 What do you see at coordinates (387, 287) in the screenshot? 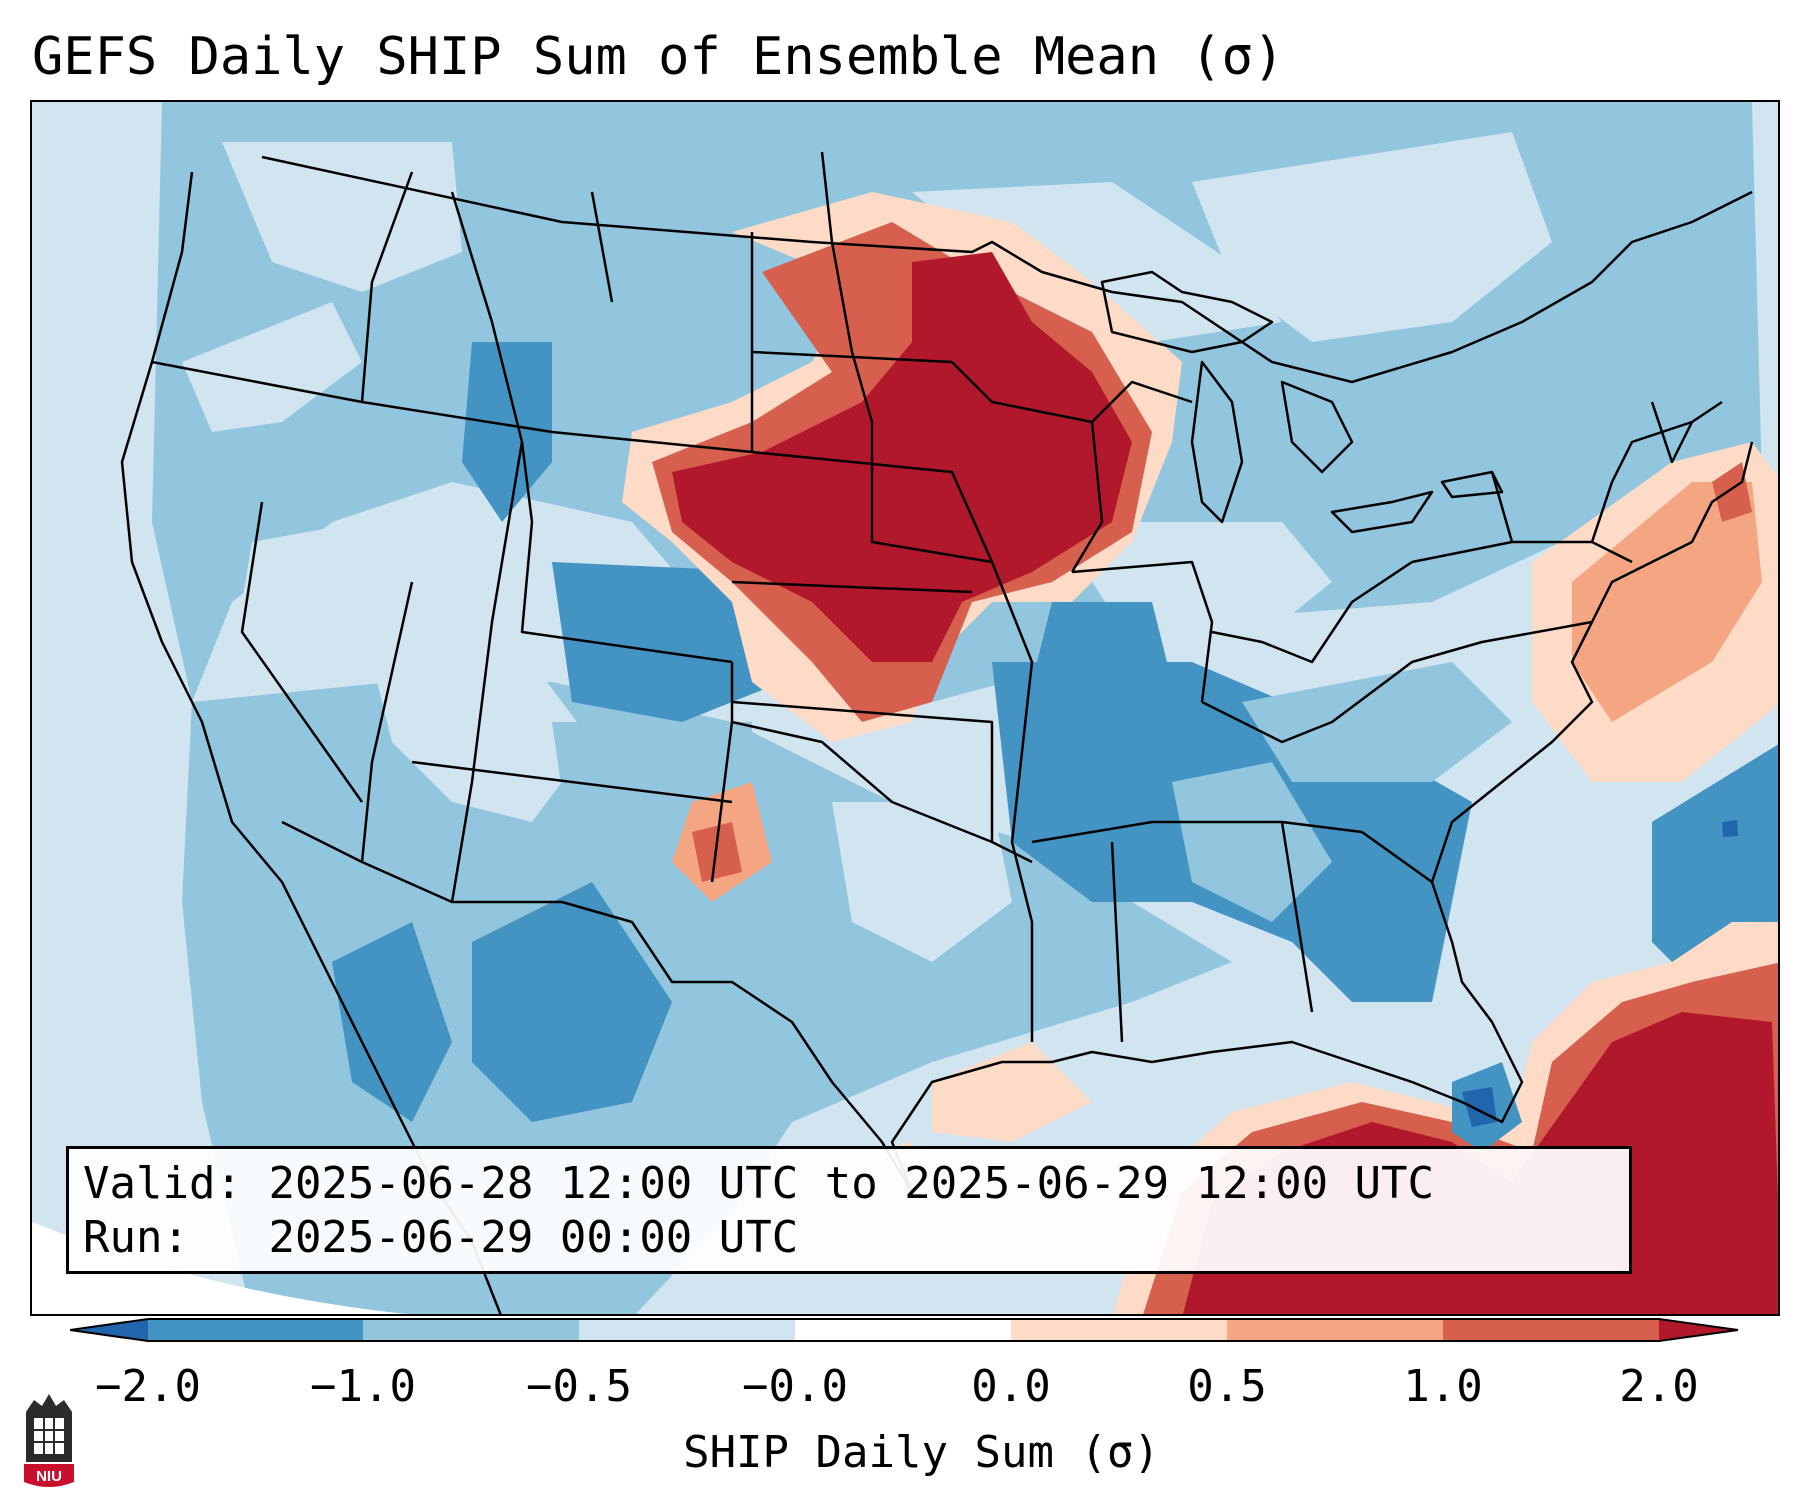
I see `idaho-west` at bounding box center [387, 287].